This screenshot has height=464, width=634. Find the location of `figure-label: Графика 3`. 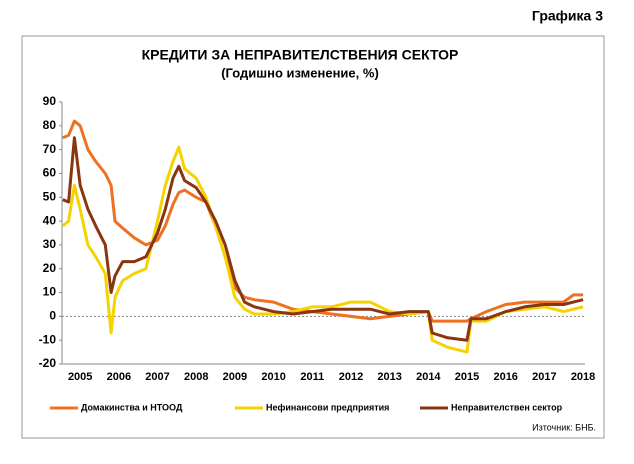

figure-label: Графика 3 is located at coordinates (567, 16).